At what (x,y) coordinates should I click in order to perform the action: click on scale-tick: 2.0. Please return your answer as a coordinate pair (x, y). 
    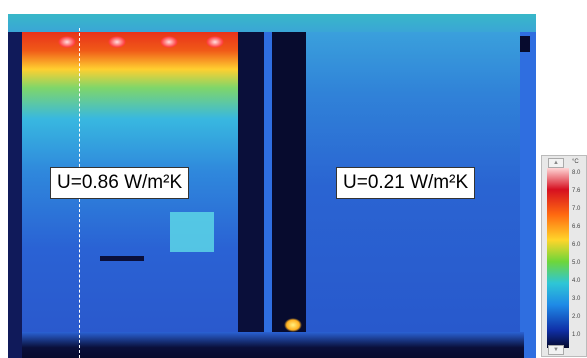
    Looking at the image, I should click on (576, 317).